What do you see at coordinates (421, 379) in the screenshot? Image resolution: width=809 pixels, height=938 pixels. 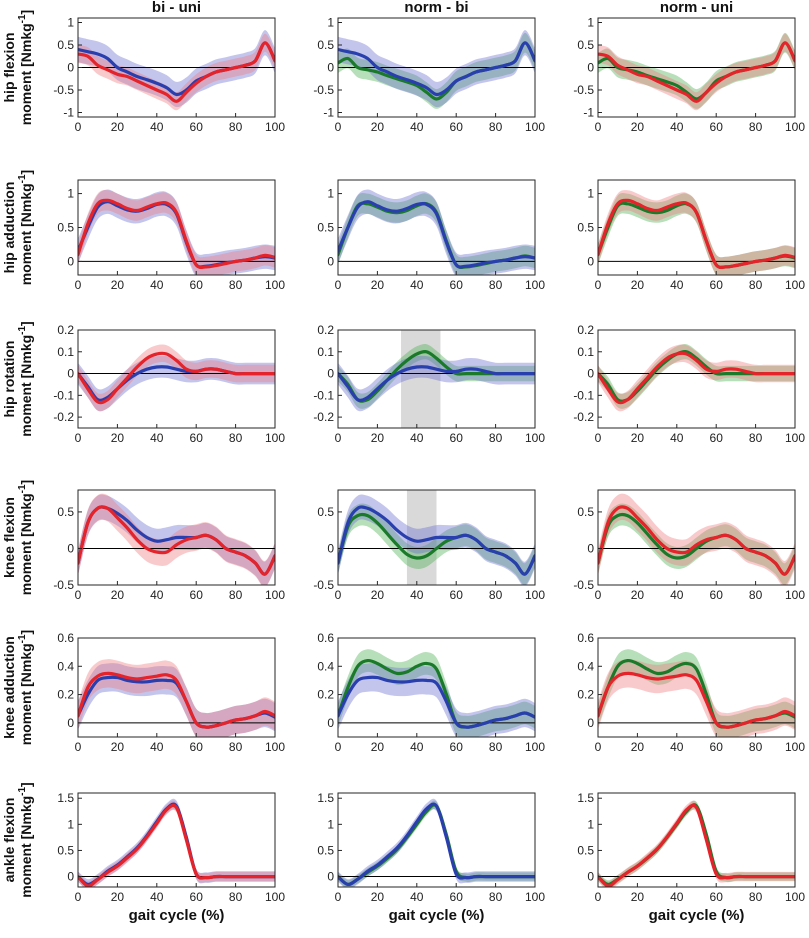 I see `significance-region` at bounding box center [421, 379].